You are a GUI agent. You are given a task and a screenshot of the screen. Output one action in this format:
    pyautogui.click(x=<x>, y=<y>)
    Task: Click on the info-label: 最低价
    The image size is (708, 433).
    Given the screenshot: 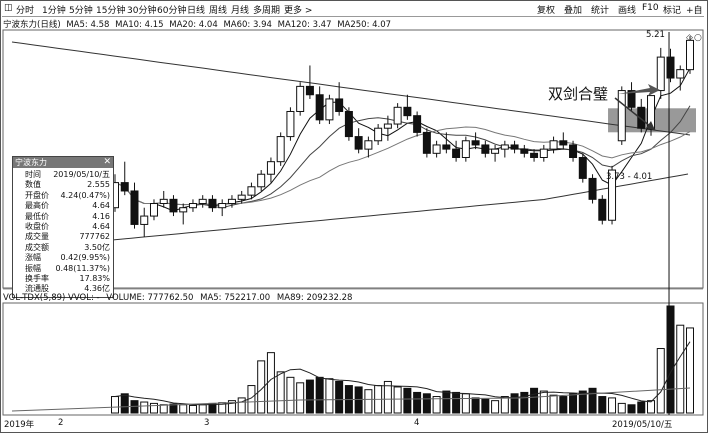 What is the action you would take?
    pyautogui.click(x=37, y=216)
    